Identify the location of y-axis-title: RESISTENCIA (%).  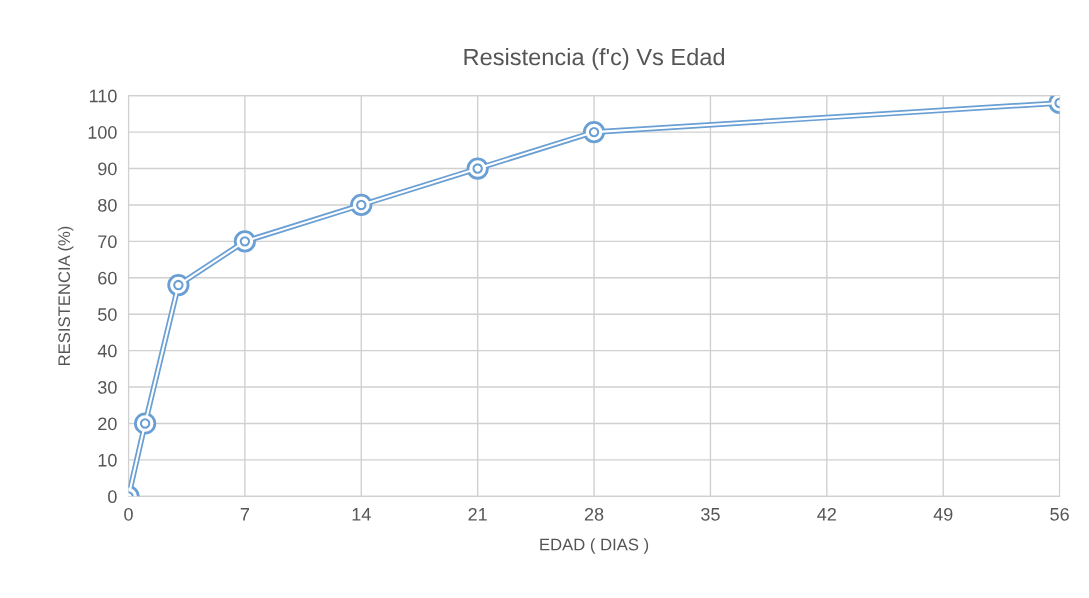
(65, 296).